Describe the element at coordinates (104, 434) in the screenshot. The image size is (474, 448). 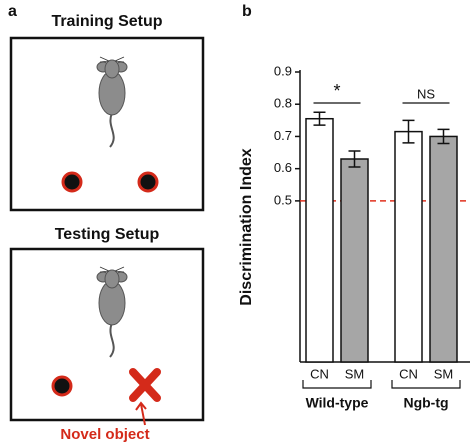
I see `annotation: Novel object` at that location.